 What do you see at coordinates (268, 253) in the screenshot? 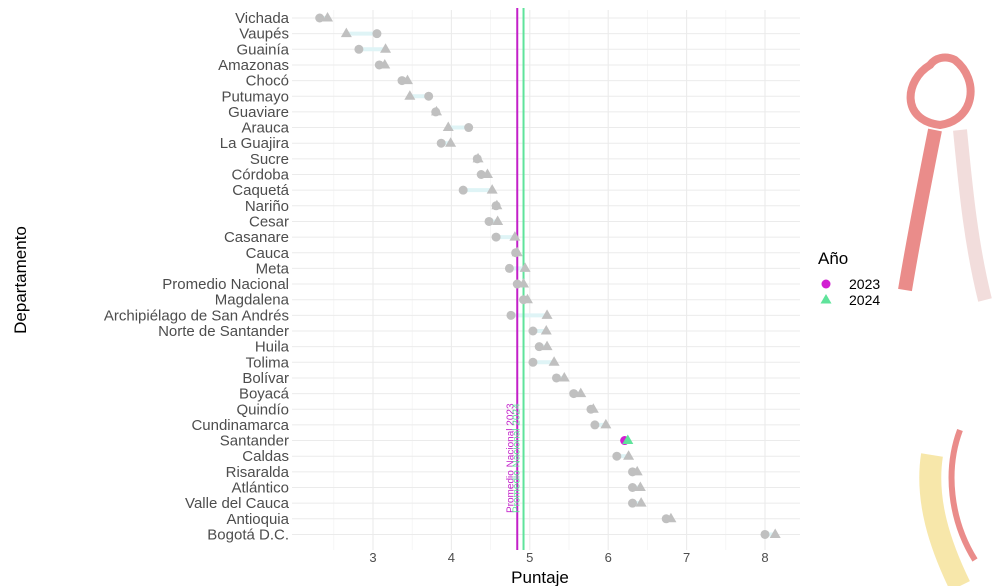
I see `category-label-15: Cauca` at bounding box center [268, 253].